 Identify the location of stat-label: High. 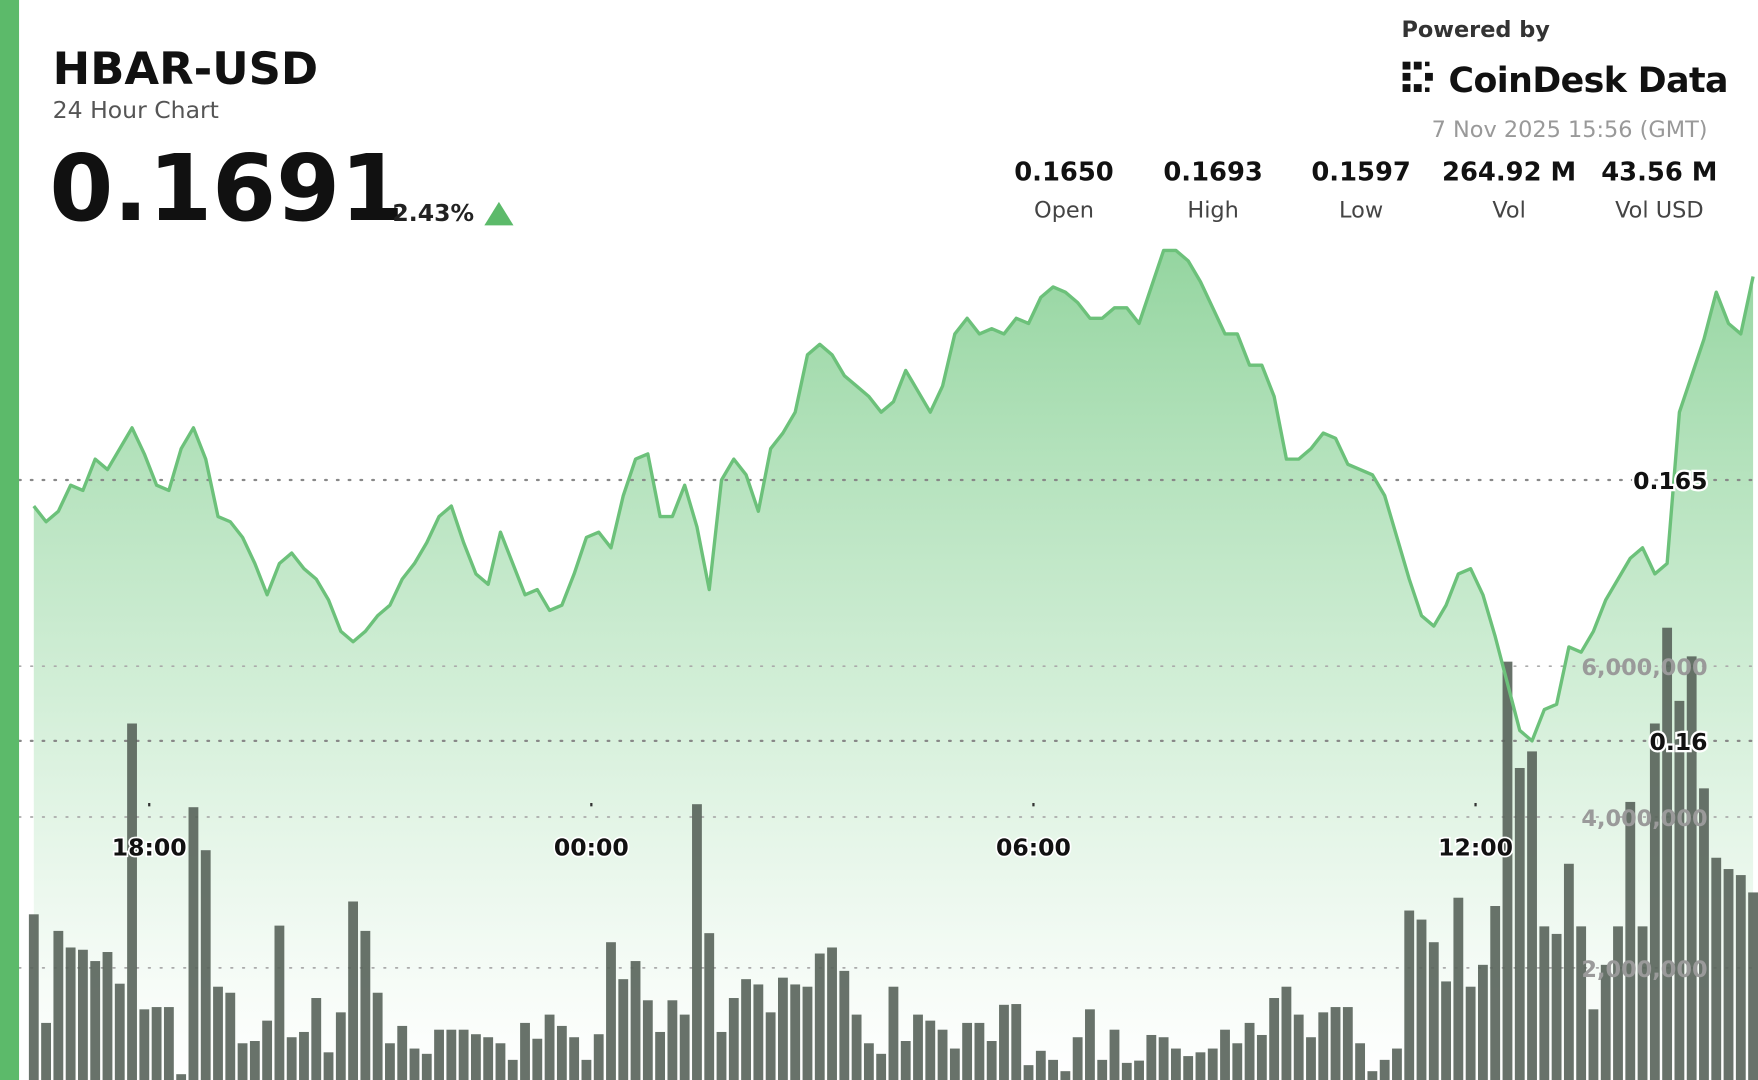
(1212, 211).